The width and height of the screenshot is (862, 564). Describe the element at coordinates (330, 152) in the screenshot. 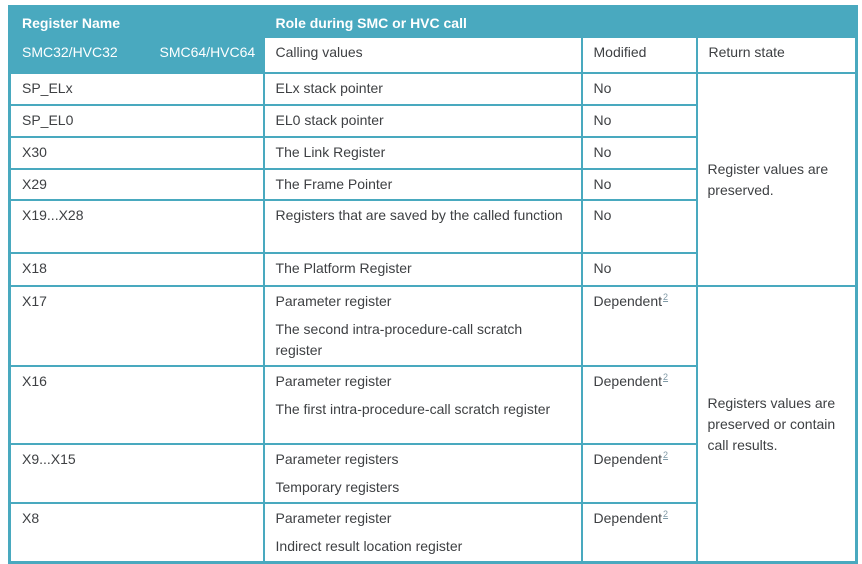

I see `role-text: The Link Register` at that location.